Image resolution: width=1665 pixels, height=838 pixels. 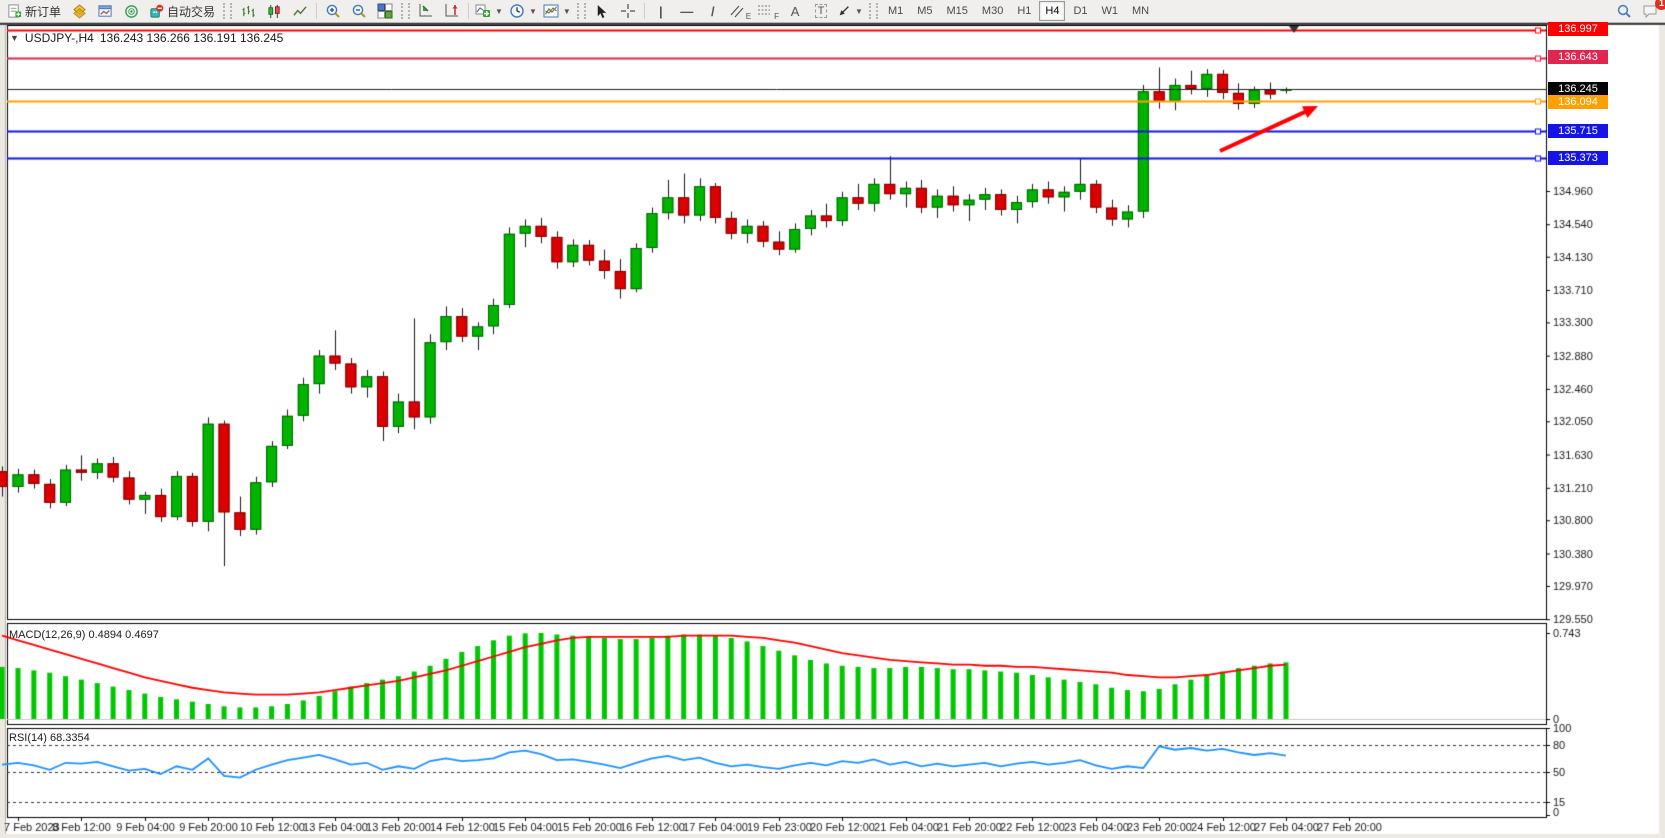 What do you see at coordinates (191, 38) in the screenshot?
I see `ohlc-values: 136.243 136.266 136.191 136.245` at bounding box center [191, 38].